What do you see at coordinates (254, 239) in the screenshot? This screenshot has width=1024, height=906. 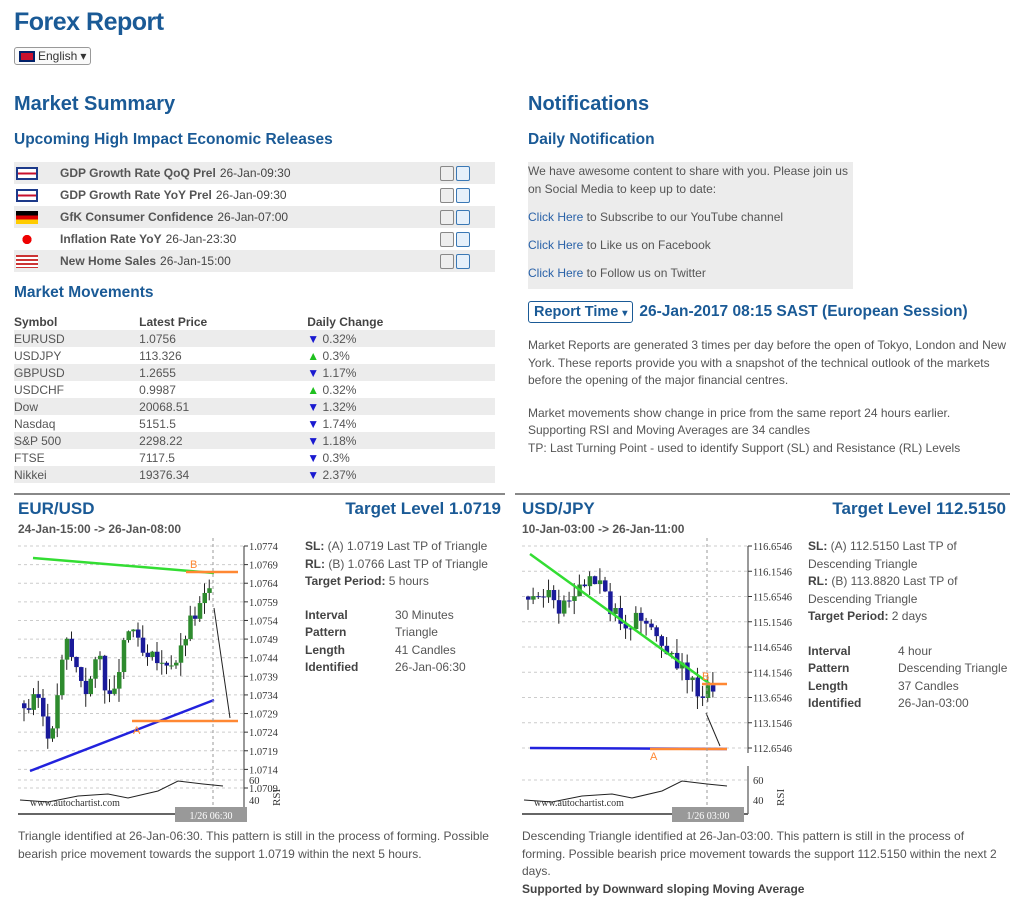 I see `release-row: Inflation Rate YoY 26-Jan-23:30` at bounding box center [254, 239].